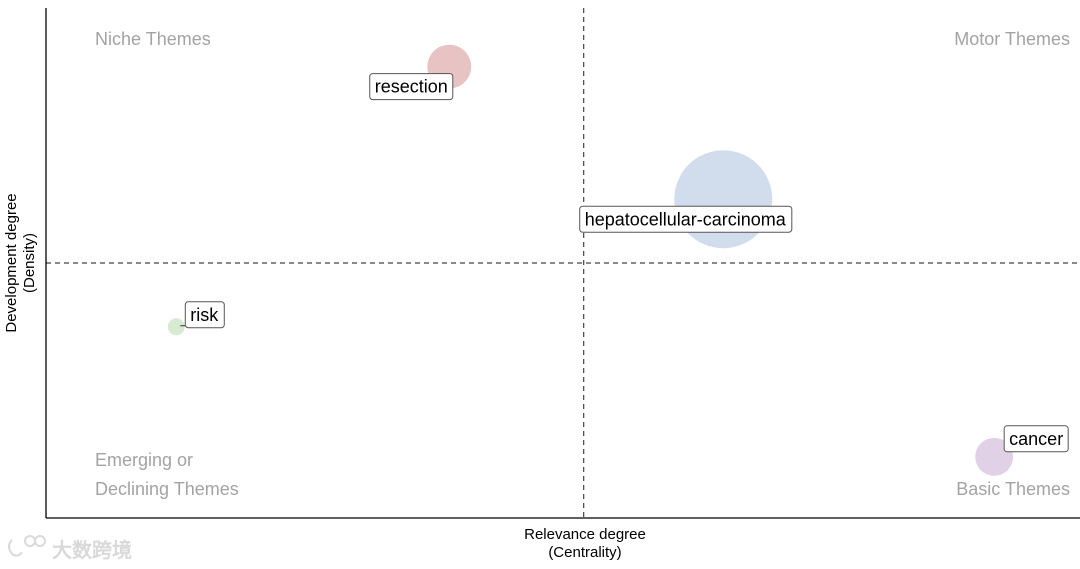  I want to click on bubble-risk, so click(176, 327).